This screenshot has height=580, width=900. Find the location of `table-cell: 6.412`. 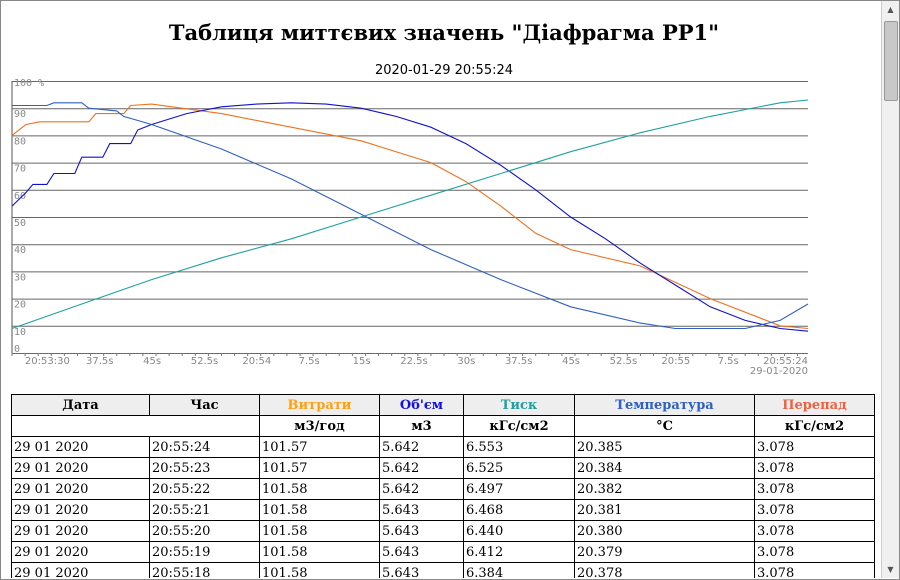

table-cell: 6.412 is located at coordinates (519, 552).